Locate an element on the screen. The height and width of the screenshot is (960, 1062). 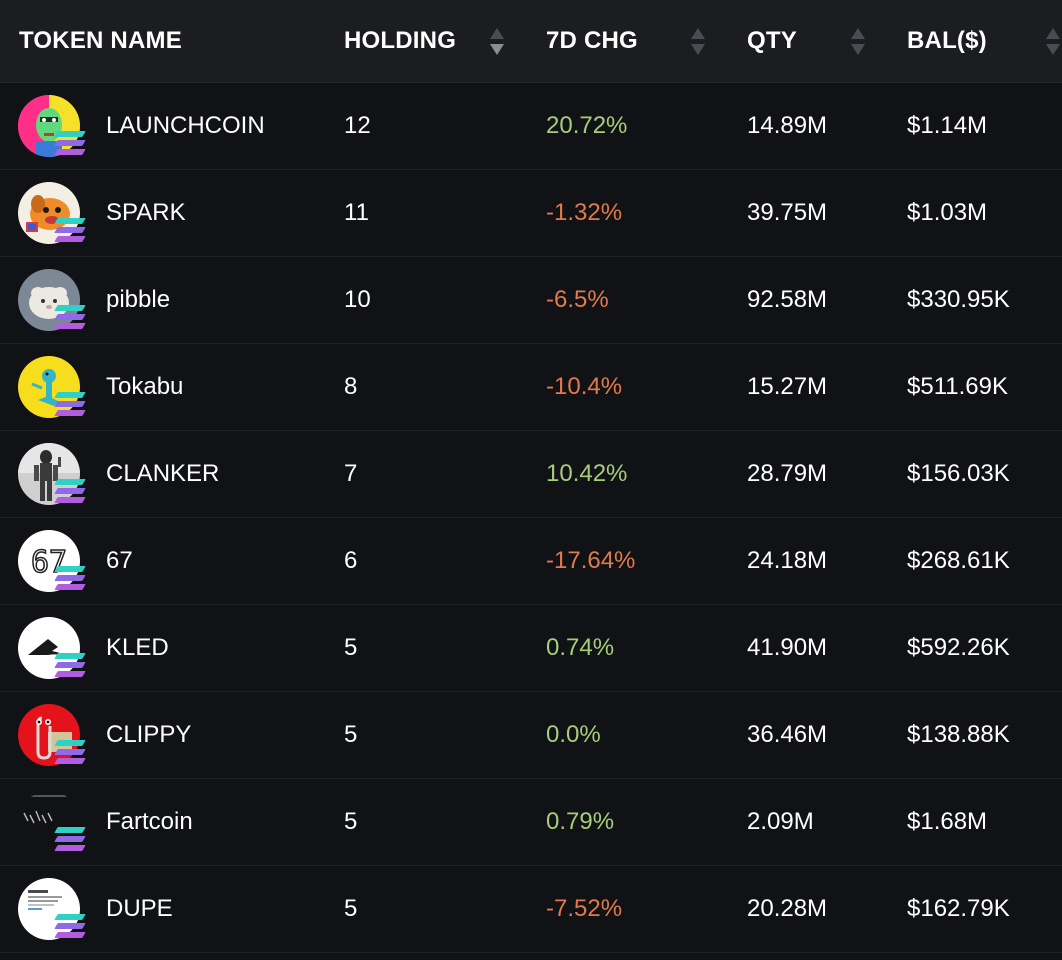
balance-value: $330.95K is located at coordinates (958, 299).